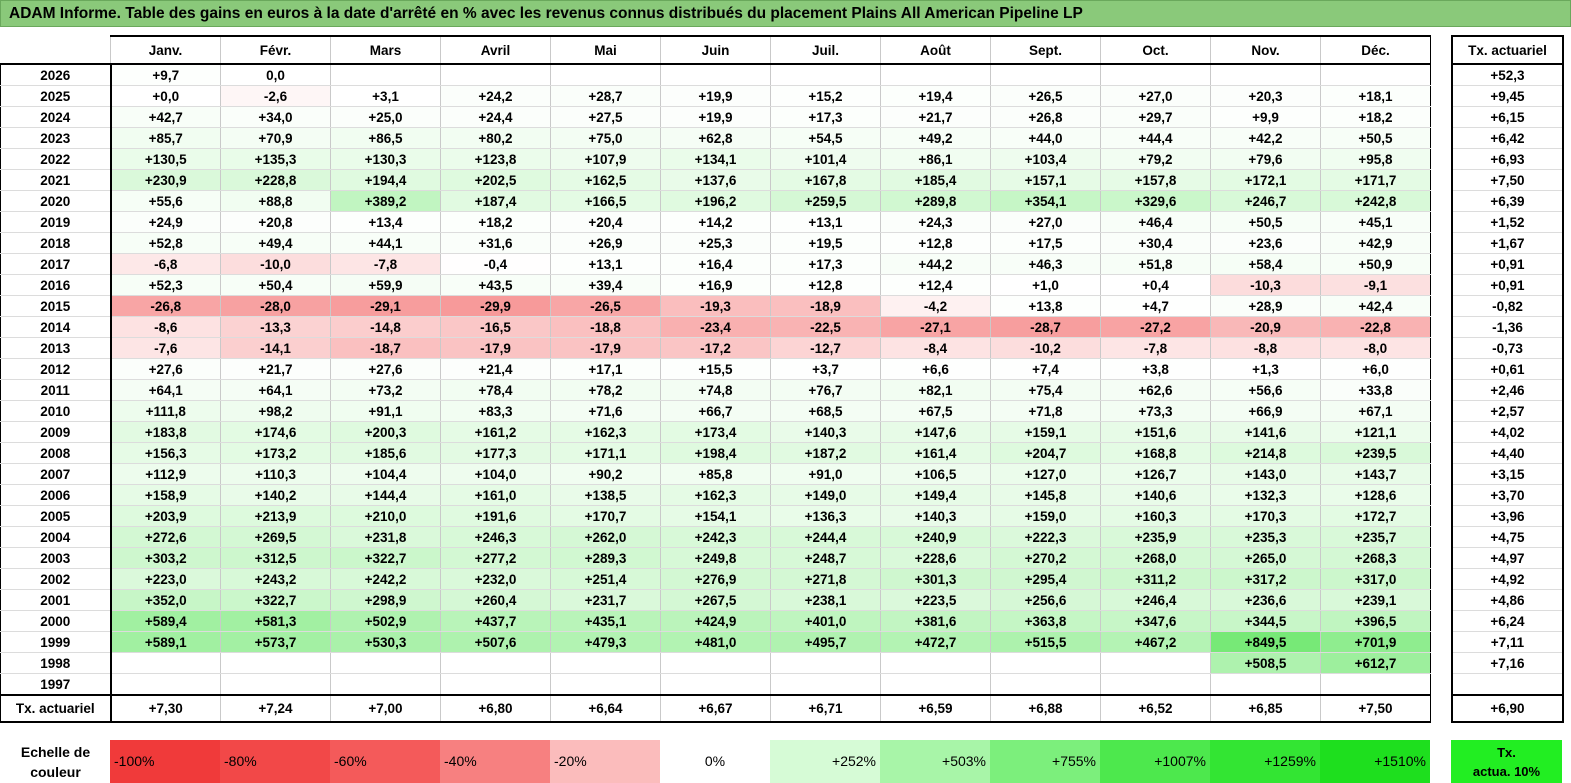 The image size is (1571, 783). What do you see at coordinates (275, 600) in the screenshot?
I see `value-cell: +322,7` at bounding box center [275, 600].